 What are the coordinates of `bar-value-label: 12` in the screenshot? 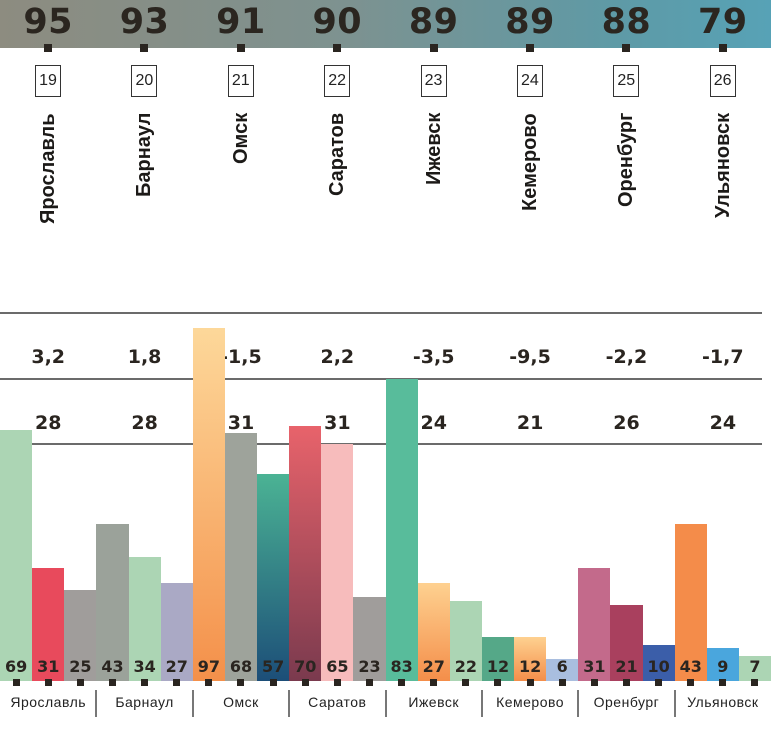 It's located at (530, 666).